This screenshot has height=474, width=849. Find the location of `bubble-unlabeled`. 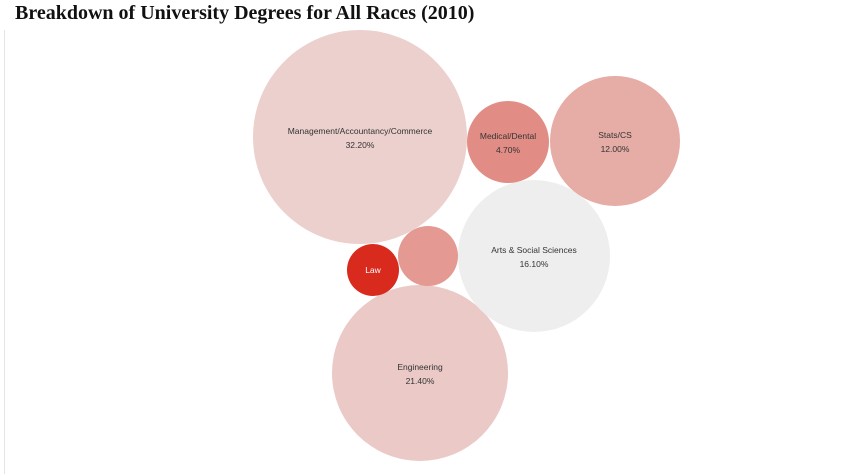

bubble-unlabeled is located at coordinates (428, 256).